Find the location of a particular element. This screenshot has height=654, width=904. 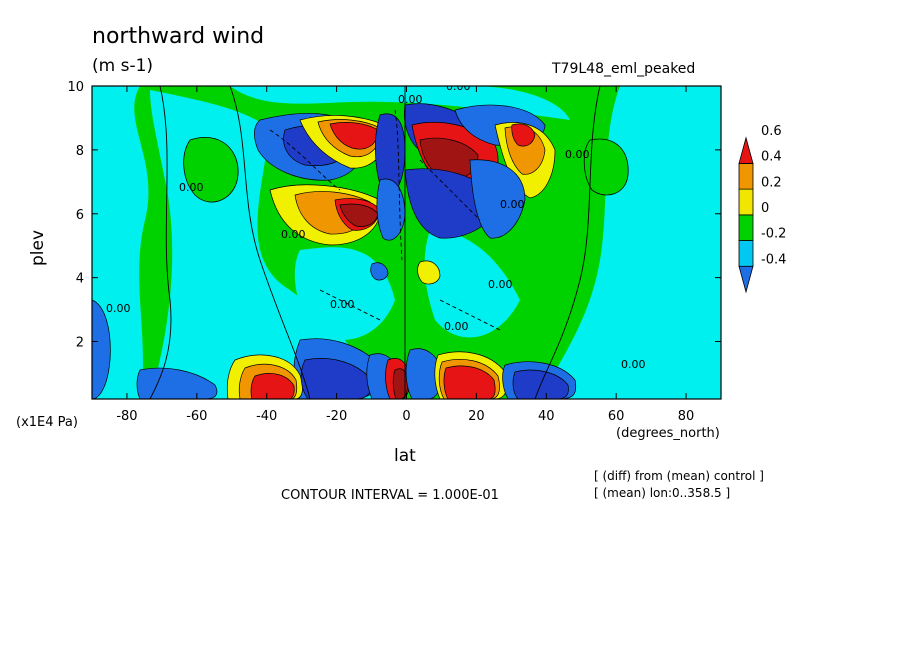

colorbar-level-label: 0.6 is located at coordinates (771, 131).